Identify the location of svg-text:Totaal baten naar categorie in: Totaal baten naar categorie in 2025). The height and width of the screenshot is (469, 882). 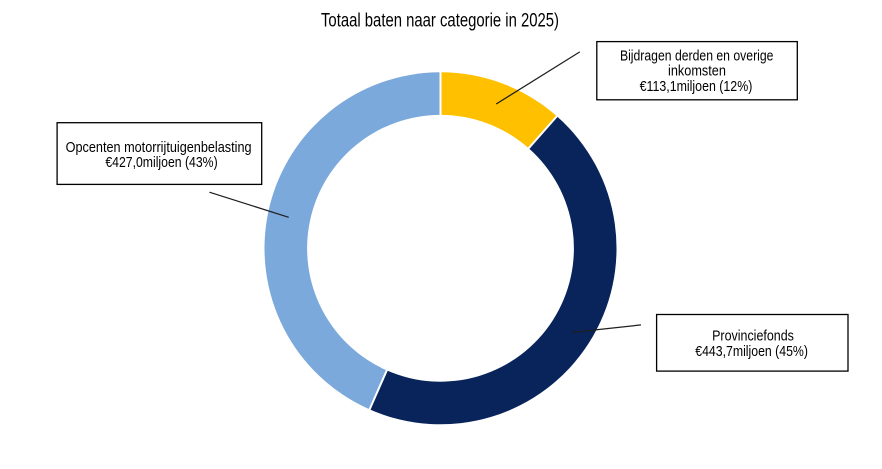
(440, 21).